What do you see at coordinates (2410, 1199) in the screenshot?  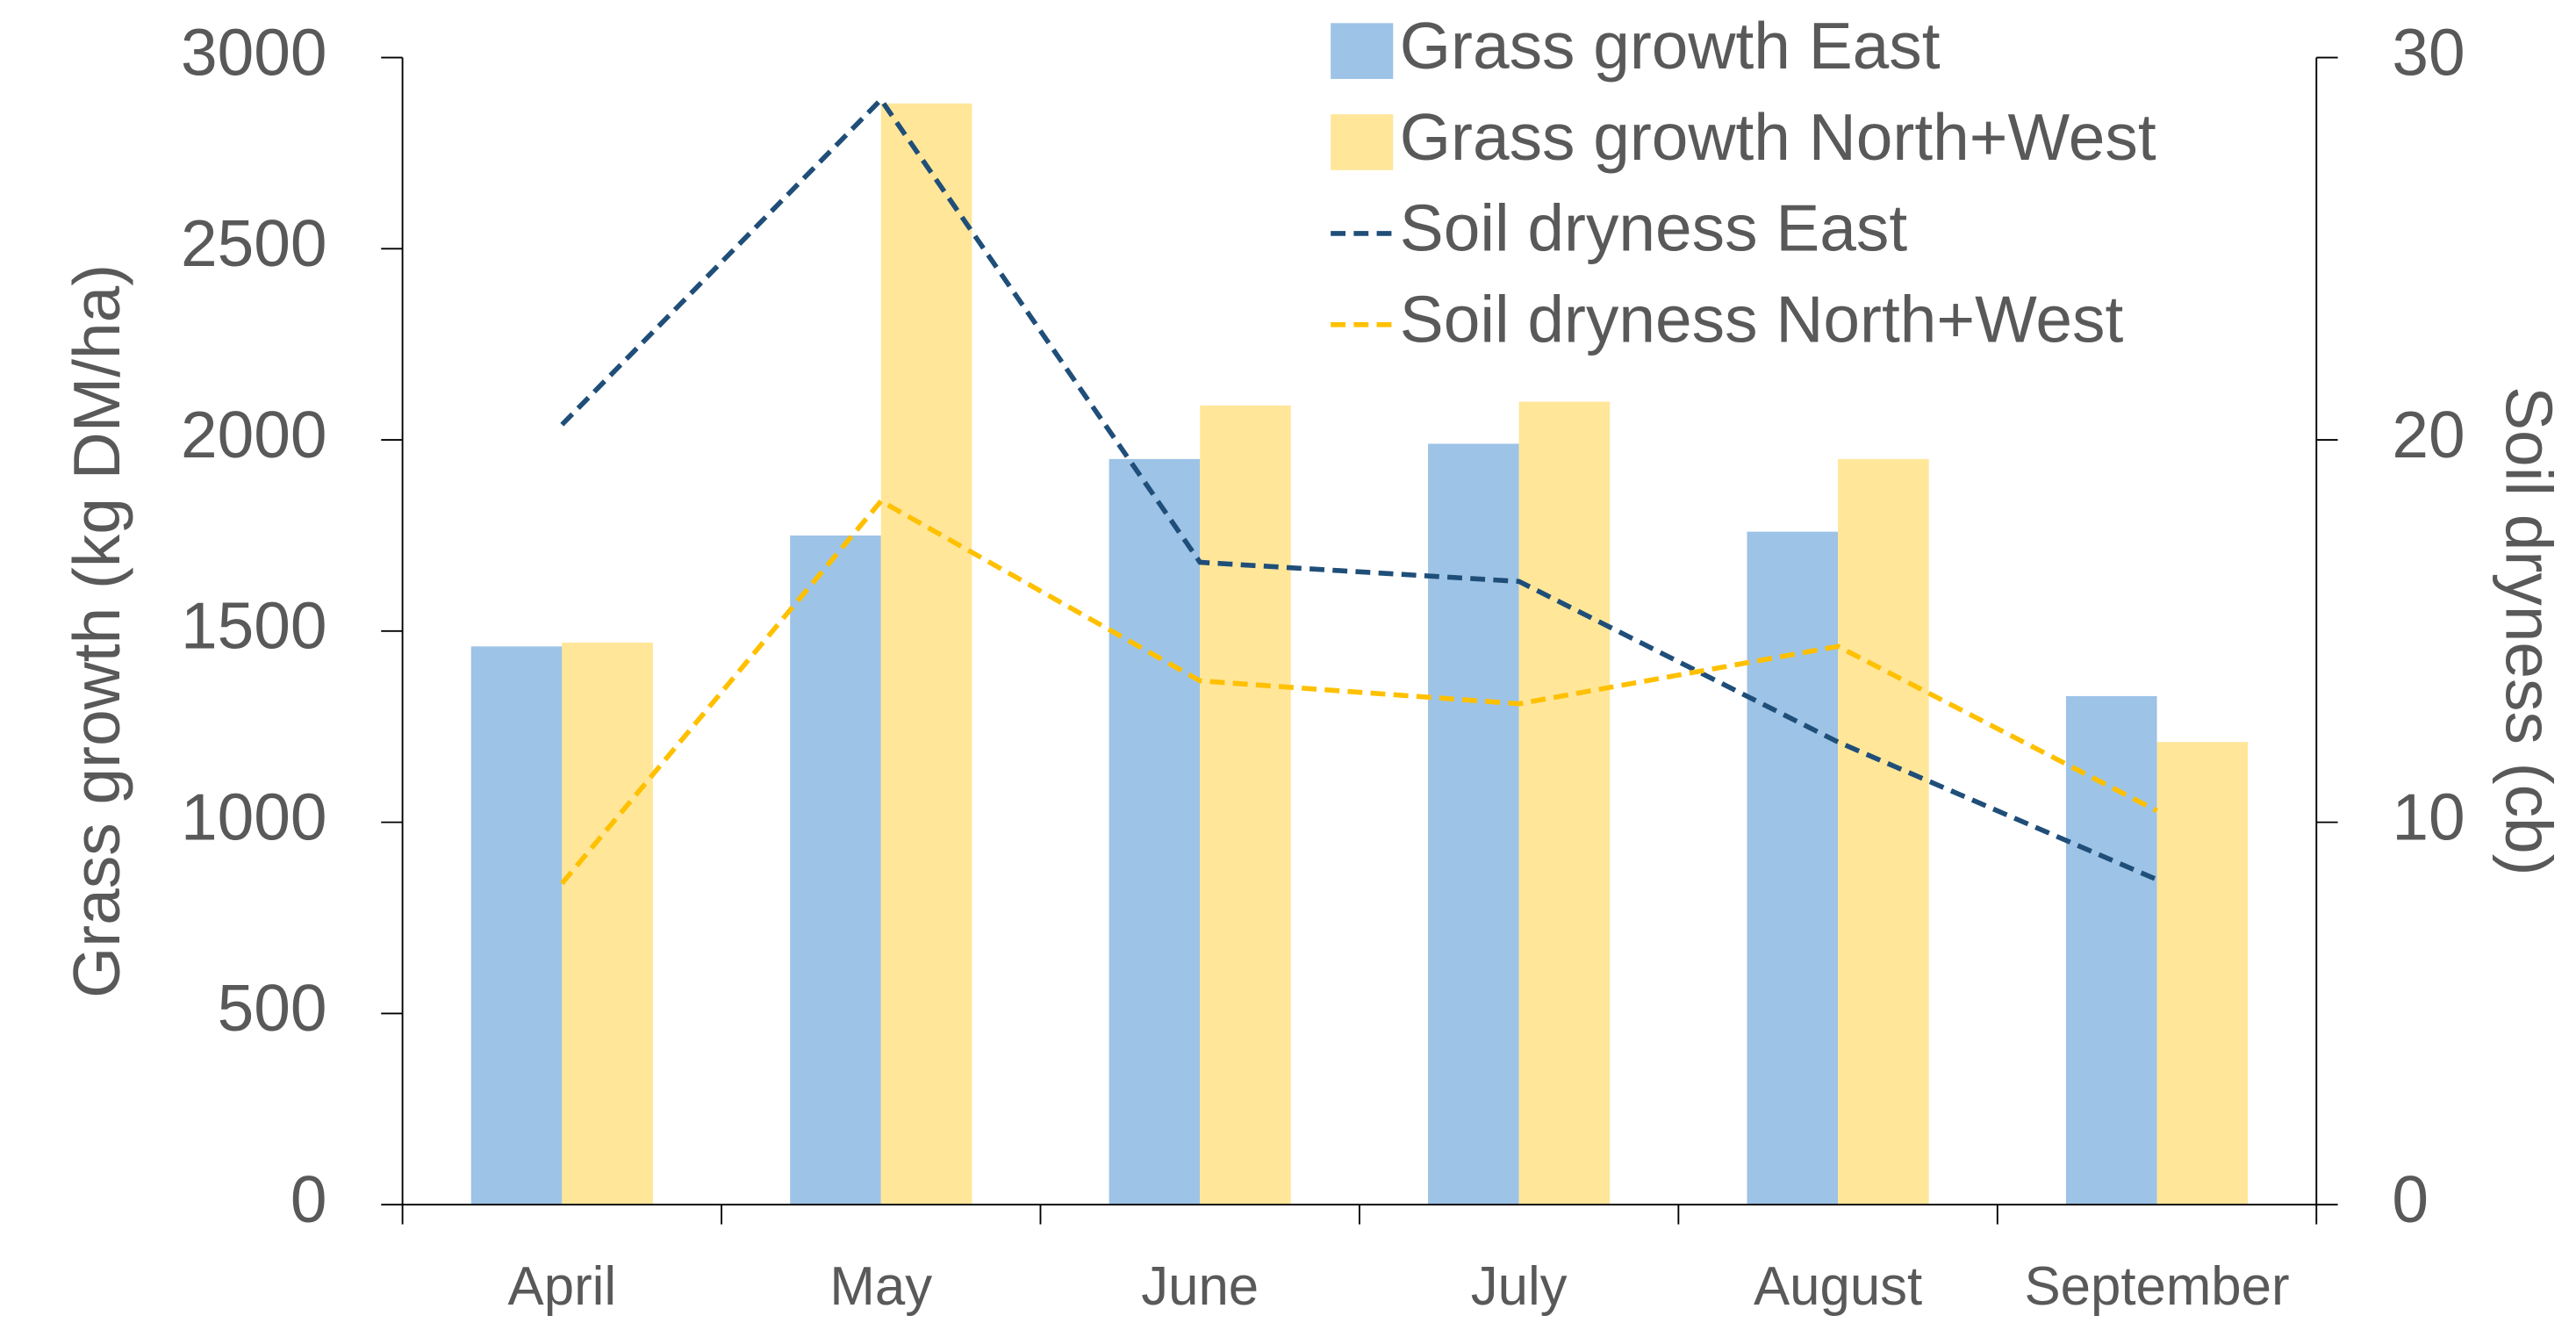 I see `y2-tick-label: 0` at bounding box center [2410, 1199].